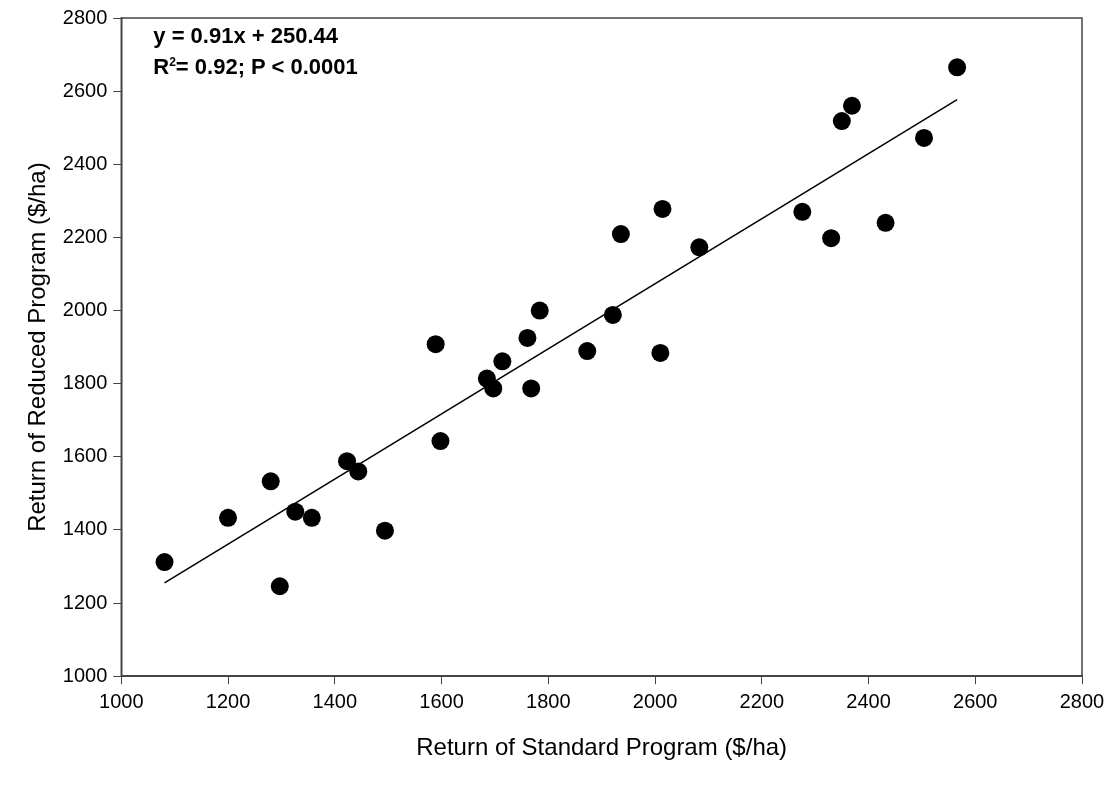 This screenshot has height=787, width=1114. I want to click on x-tick-label: 1200, so click(228, 700).